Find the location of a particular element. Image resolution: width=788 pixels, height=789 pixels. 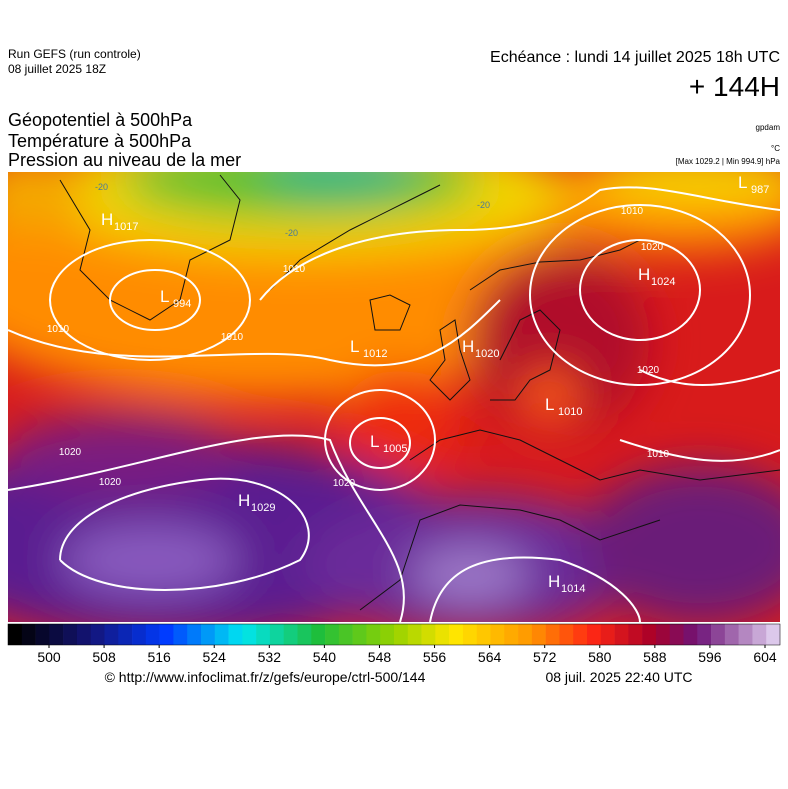

colorbar-label: 516 is located at coordinates (159, 657).